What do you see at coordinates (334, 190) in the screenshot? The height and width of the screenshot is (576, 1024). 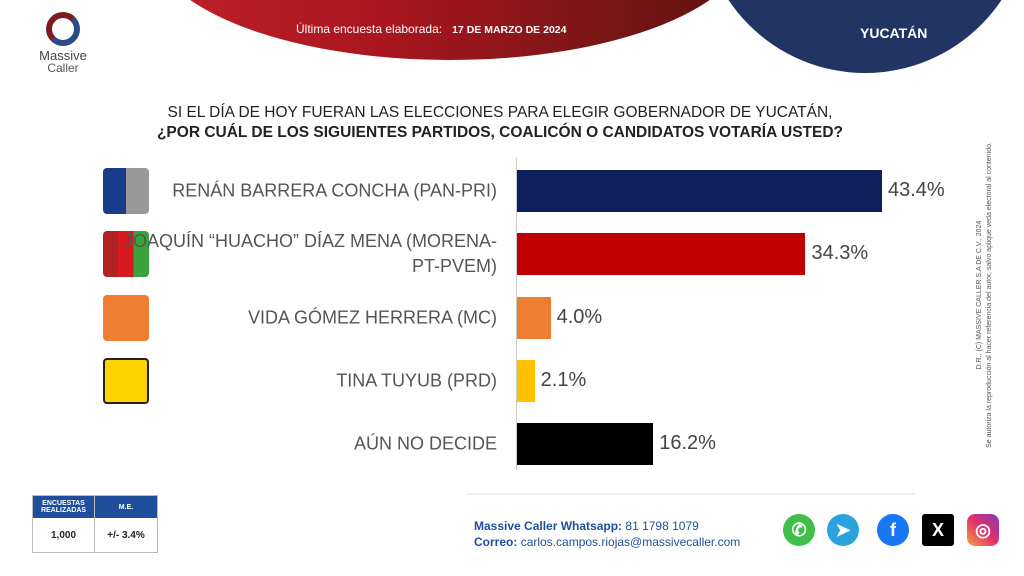 I see `bar-label: RENÁN BARRERA CONCHA (PAN-PRI)` at bounding box center [334, 190].